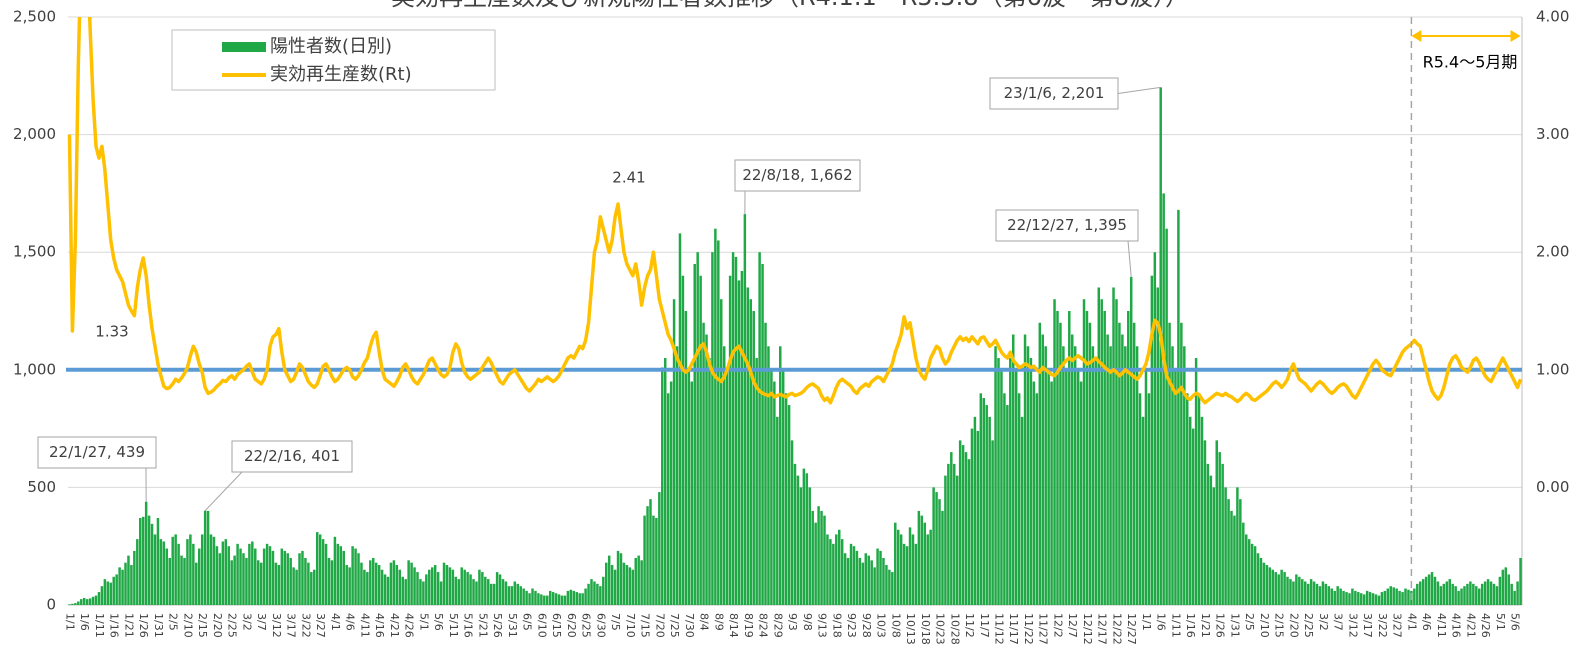 The image size is (1589, 659). I want to click on x-tick-label: 11/17, so click(1013, 629).